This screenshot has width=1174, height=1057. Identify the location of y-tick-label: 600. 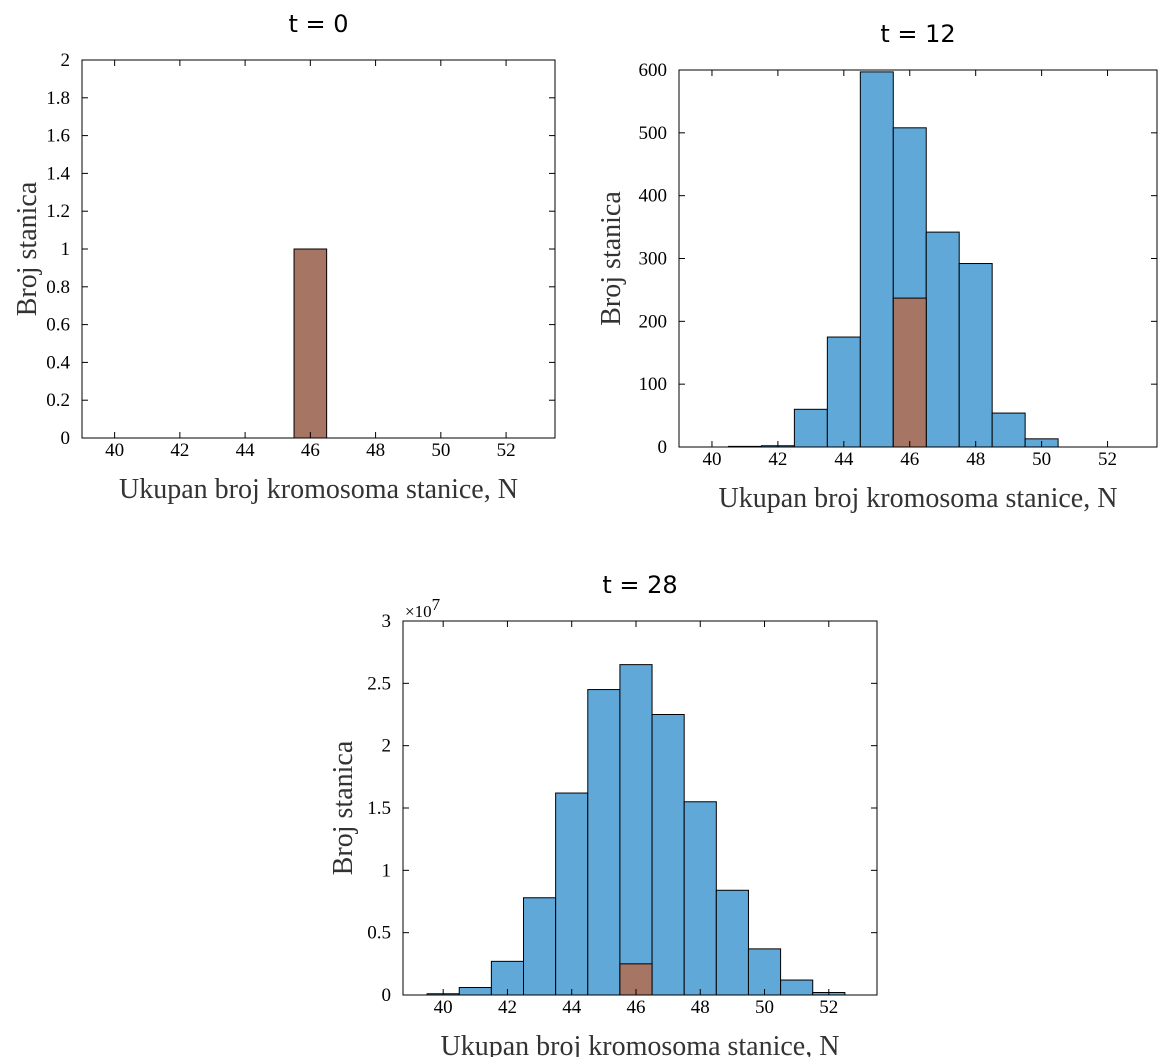
(653, 70).